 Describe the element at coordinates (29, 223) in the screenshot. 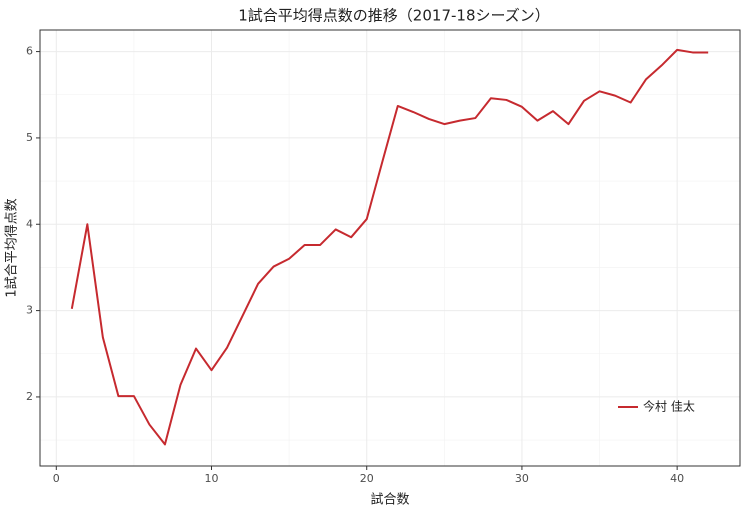

I see `y-tick-label: 4` at that location.